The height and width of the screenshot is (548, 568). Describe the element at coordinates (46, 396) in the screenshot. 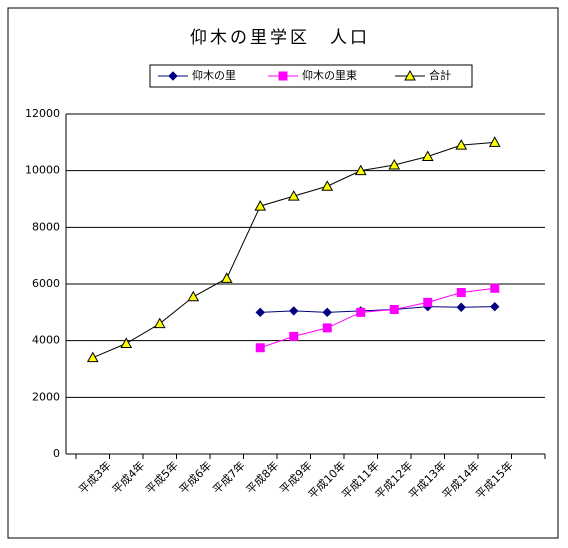

I see `y-tick-label: 2000` at that location.